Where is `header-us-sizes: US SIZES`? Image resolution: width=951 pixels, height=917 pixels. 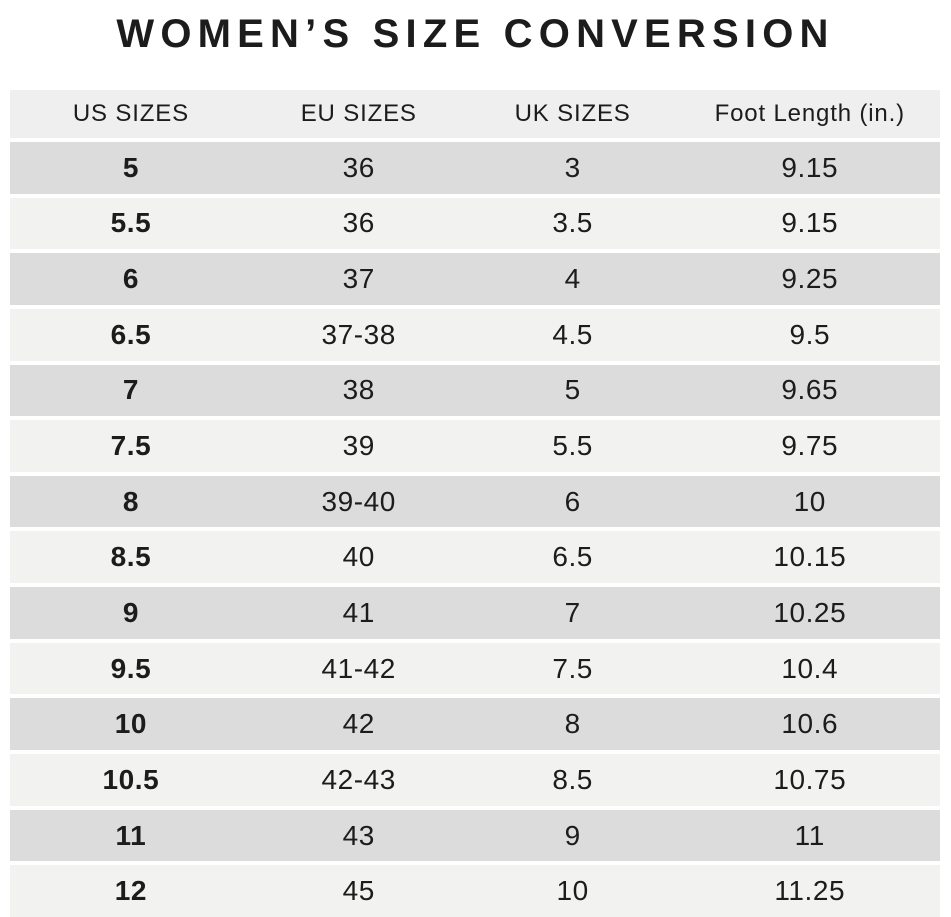
header-us-sizes: US SIZES is located at coordinates (130, 113).